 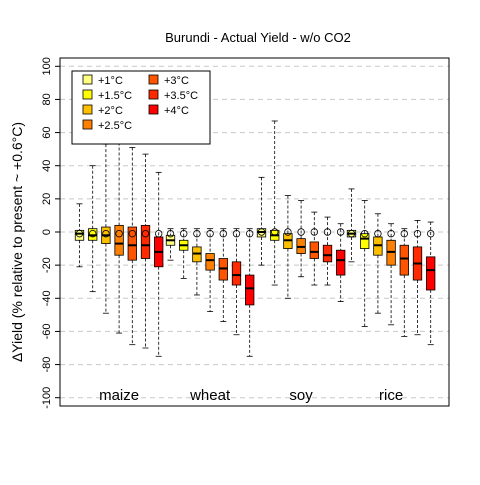 I want to click on y-tick-label: 80, so click(x=47, y=99).